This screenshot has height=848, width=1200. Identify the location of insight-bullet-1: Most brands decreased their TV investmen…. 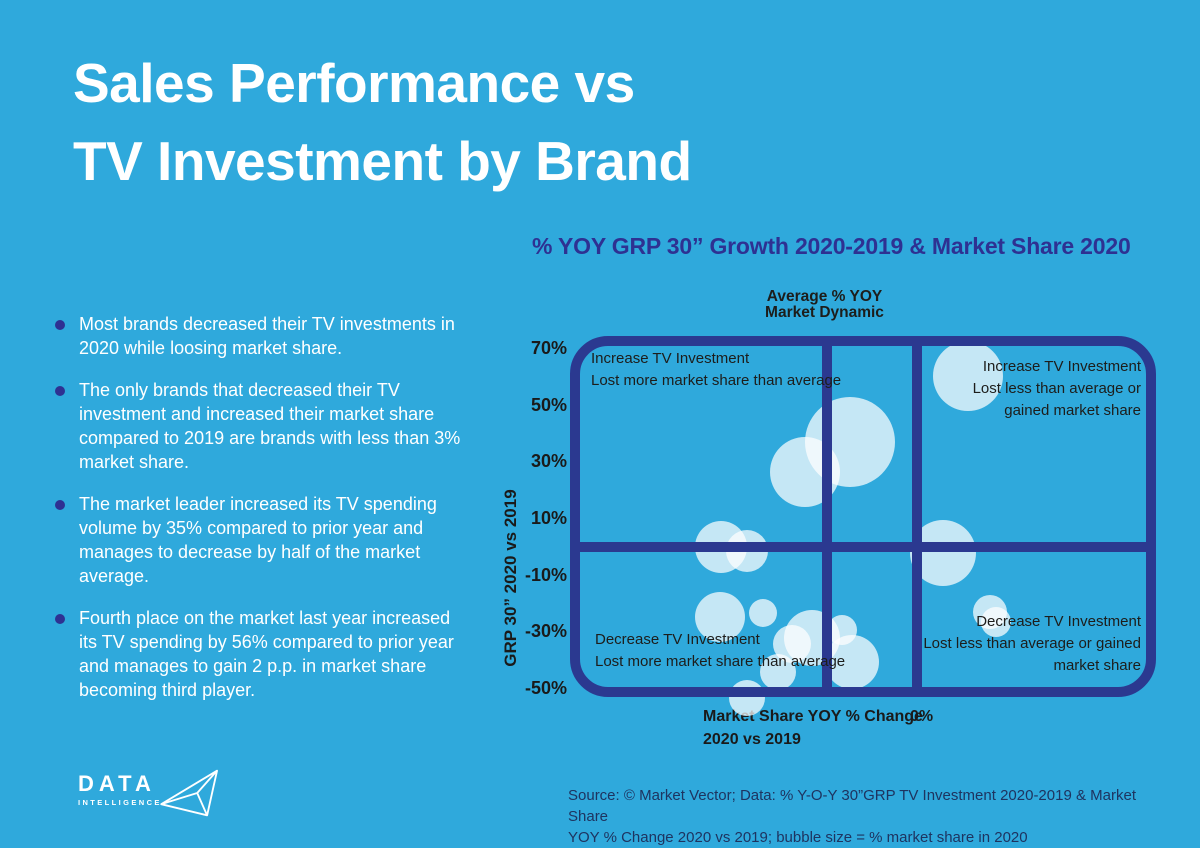
(277, 336).